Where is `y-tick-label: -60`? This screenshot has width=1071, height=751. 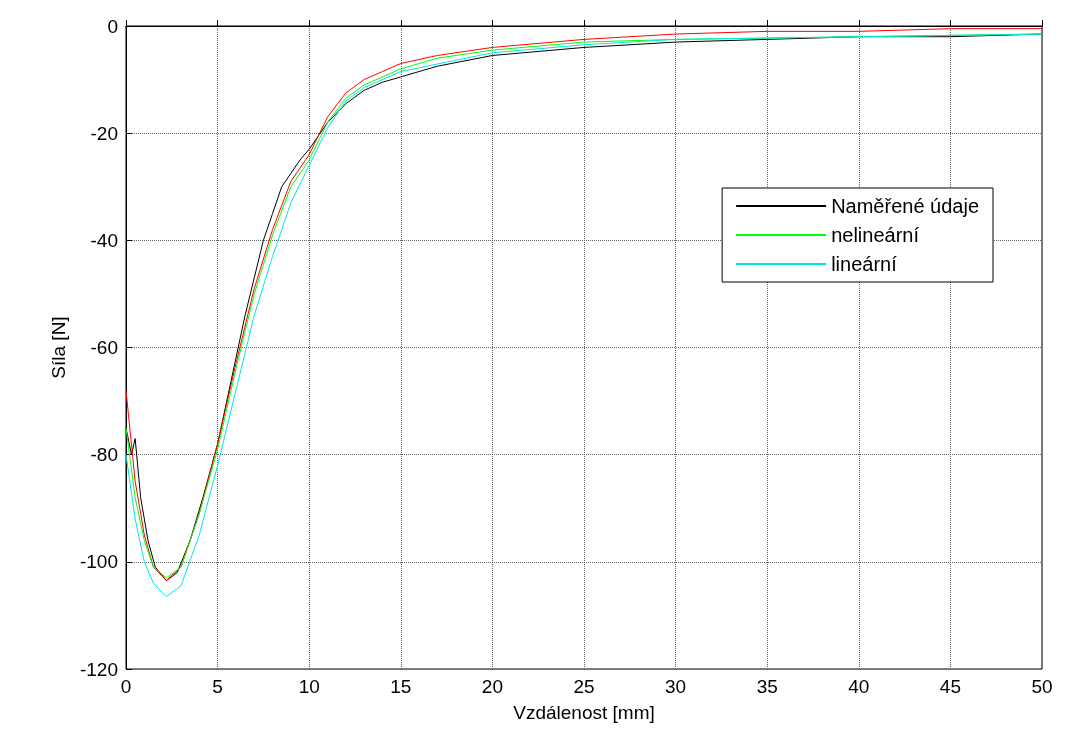 y-tick-label: -60 is located at coordinates (104, 347).